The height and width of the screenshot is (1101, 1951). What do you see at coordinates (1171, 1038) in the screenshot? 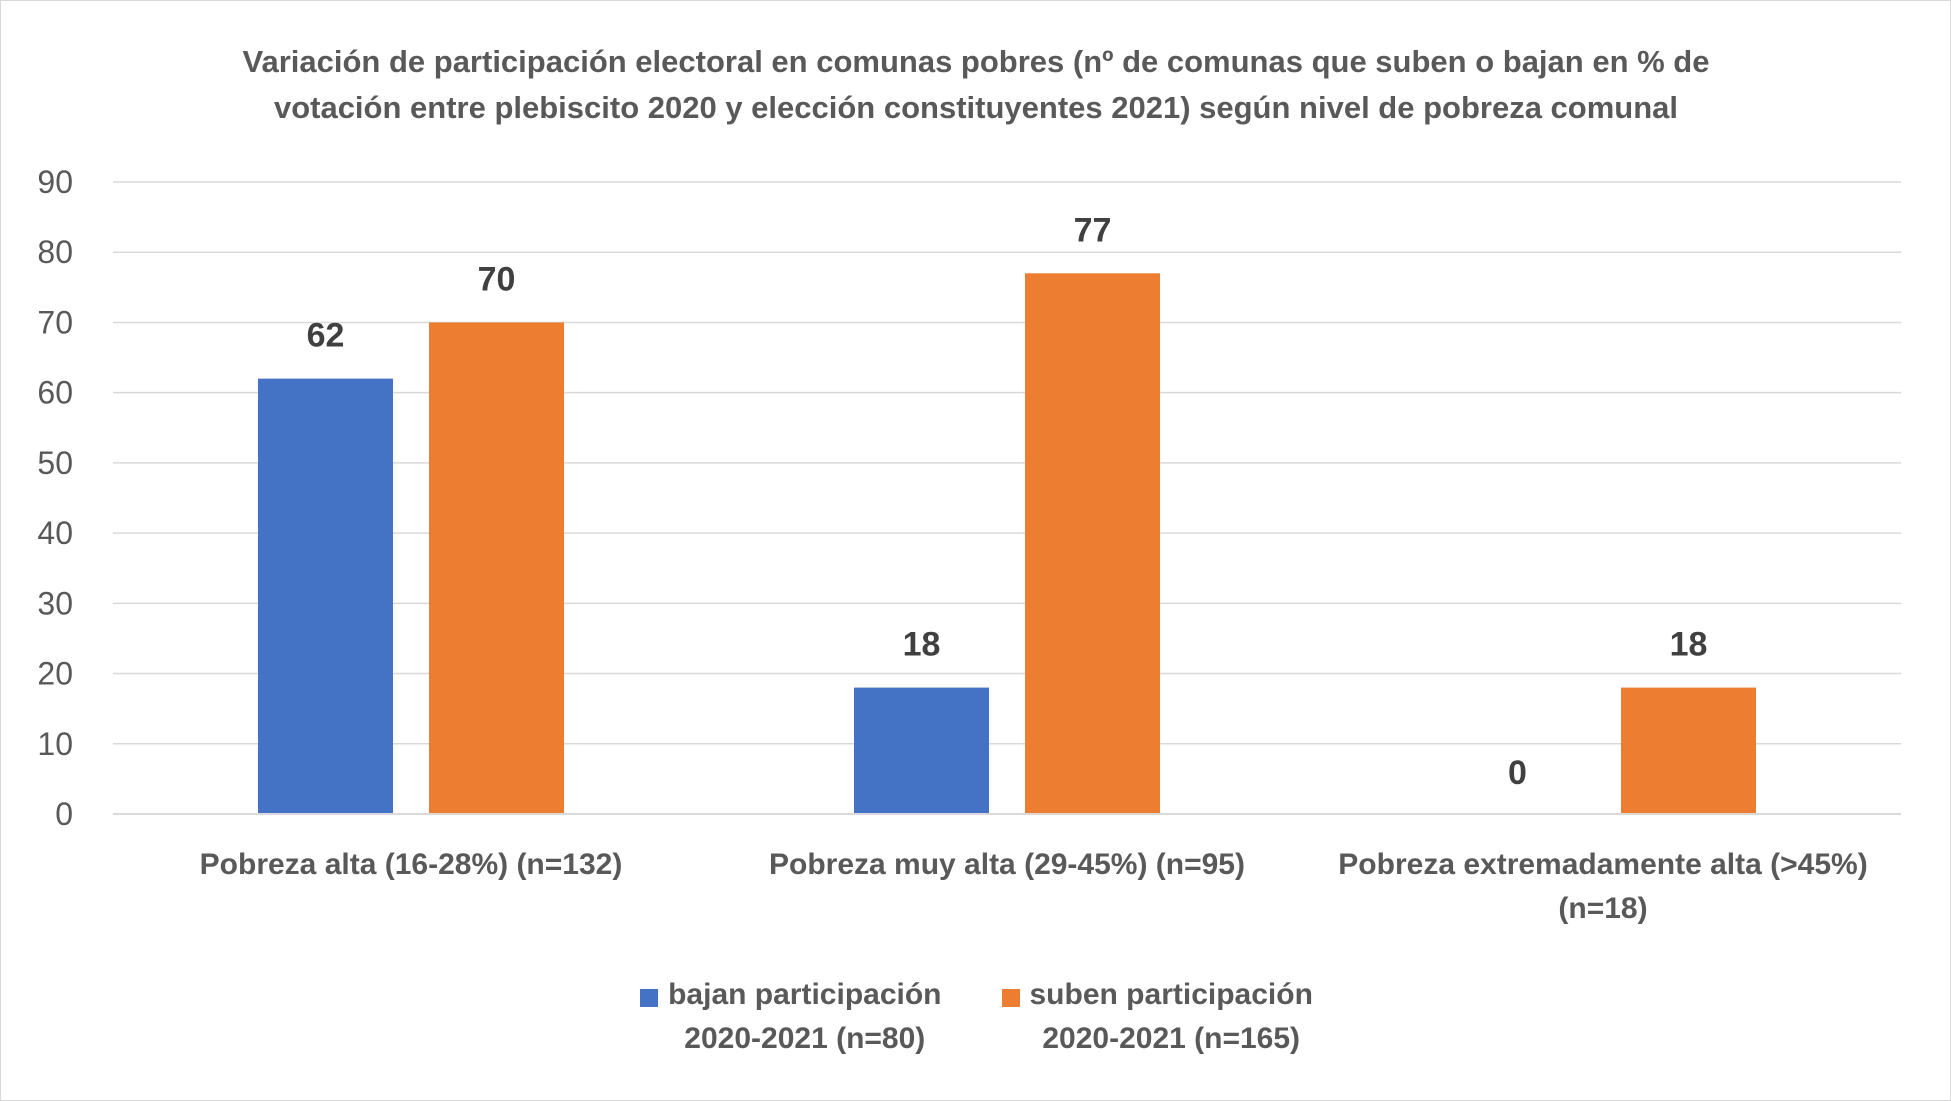
I see `legend-label-suben-line-2: 2020-2021 (n=165)` at bounding box center [1171, 1038].